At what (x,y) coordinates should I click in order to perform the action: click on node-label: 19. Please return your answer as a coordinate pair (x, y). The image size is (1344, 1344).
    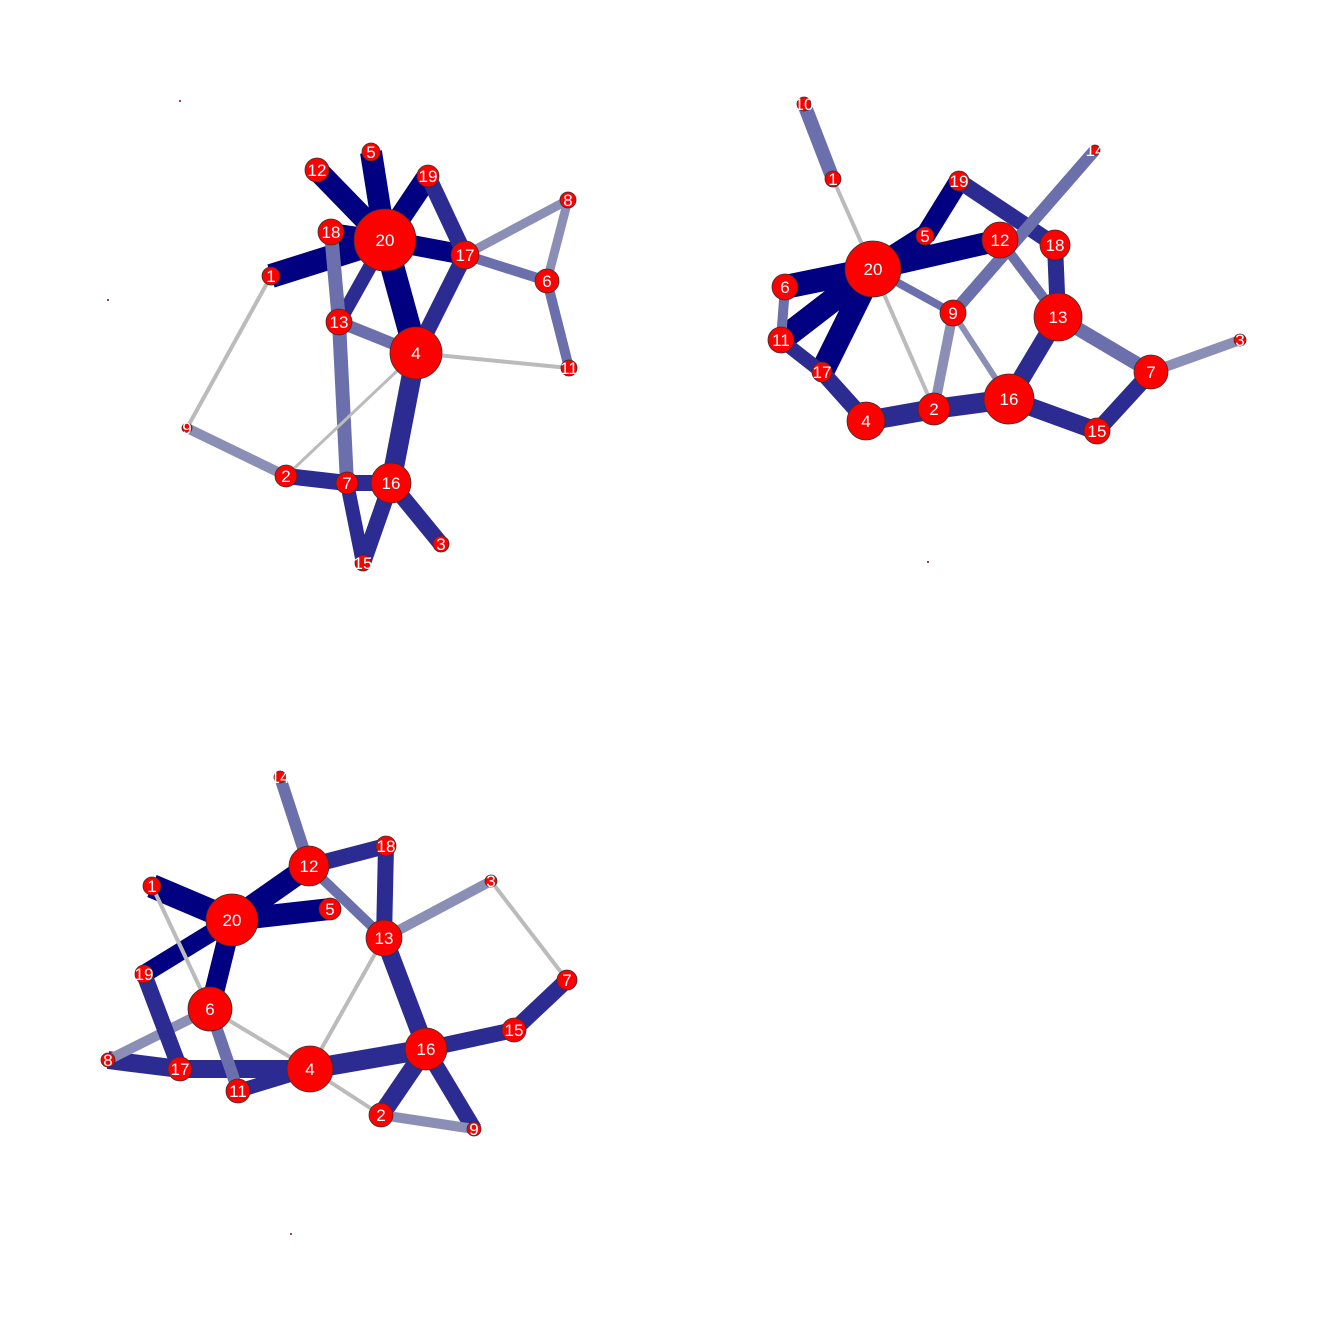
    Looking at the image, I should click on (959, 181).